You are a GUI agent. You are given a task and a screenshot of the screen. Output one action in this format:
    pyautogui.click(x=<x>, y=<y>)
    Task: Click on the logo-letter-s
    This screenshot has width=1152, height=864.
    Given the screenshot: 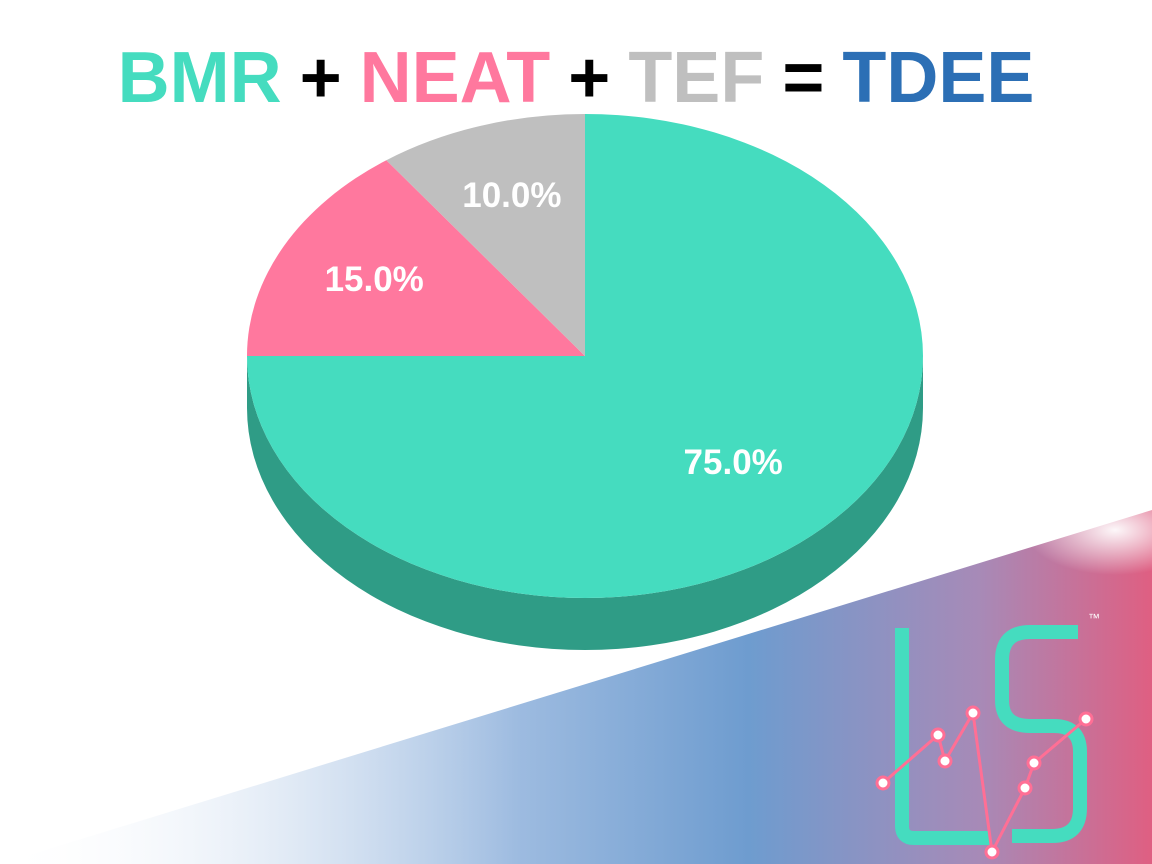 What is the action you would take?
    pyautogui.click(x=1041, y=734)
    